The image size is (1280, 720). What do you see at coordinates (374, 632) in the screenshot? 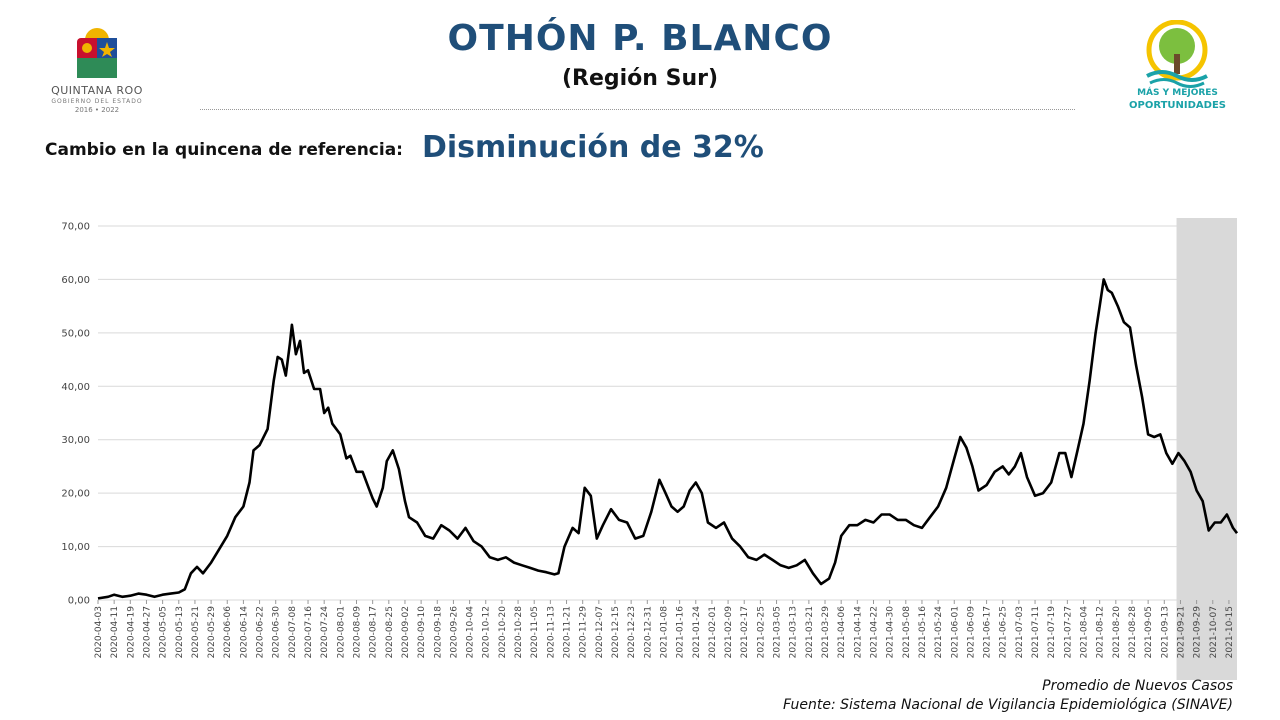
I see `x-tick-label: 2020-08-17` at bounding box center [374, 632].